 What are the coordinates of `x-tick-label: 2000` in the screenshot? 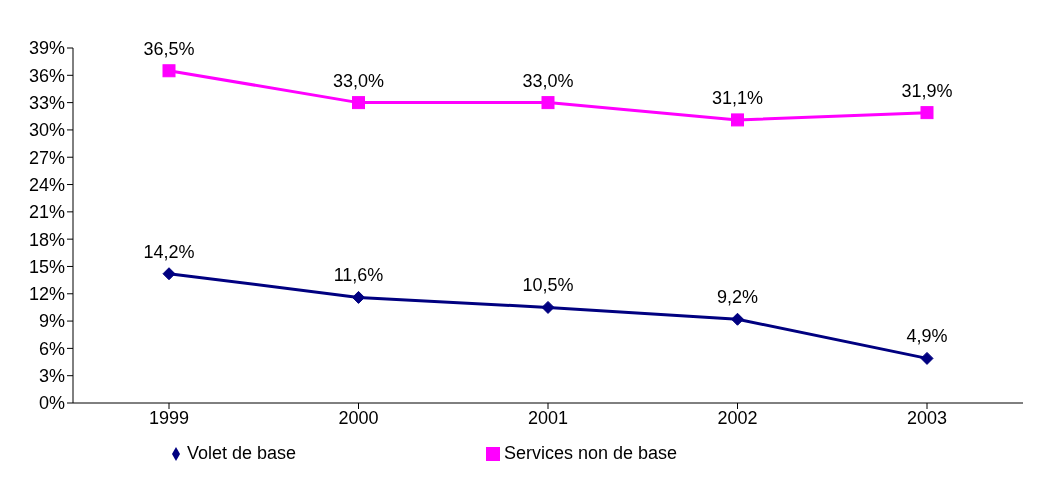 It's located at (358, 417).